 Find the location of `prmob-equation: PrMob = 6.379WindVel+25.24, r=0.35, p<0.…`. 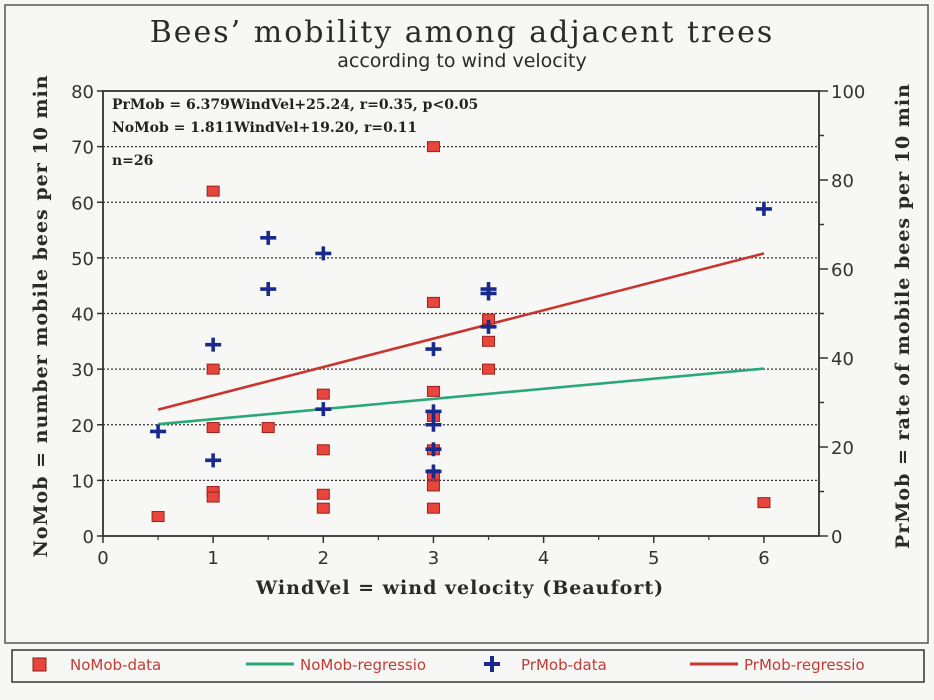

prmob-equation: PrMob = 6.379WindVel+25.24, r=0.35, p<0.… is located at coordinates (295, 105).